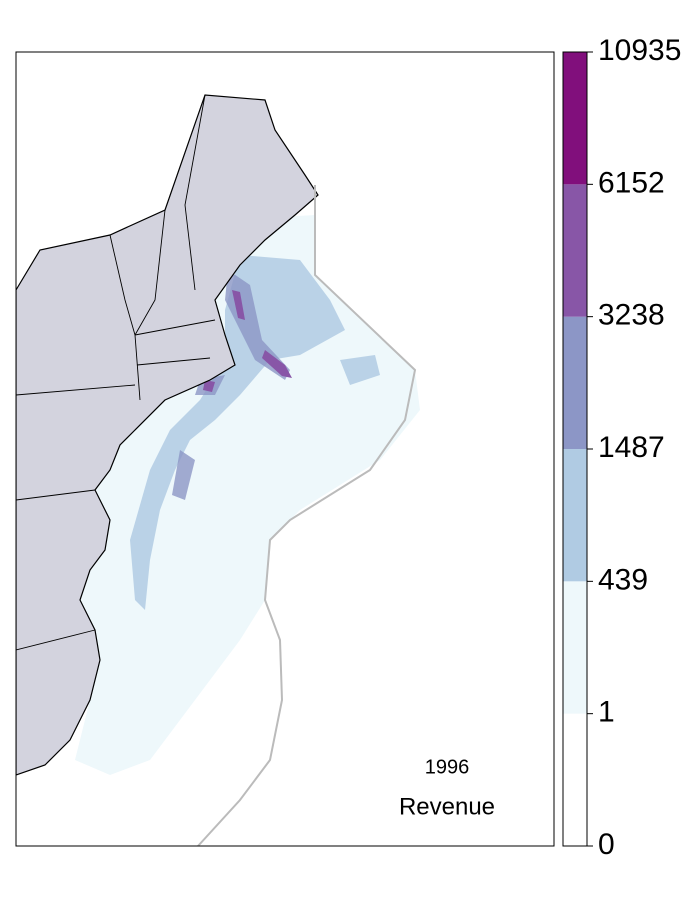  I want to click on legend-label: 3238, so click(631, 315).